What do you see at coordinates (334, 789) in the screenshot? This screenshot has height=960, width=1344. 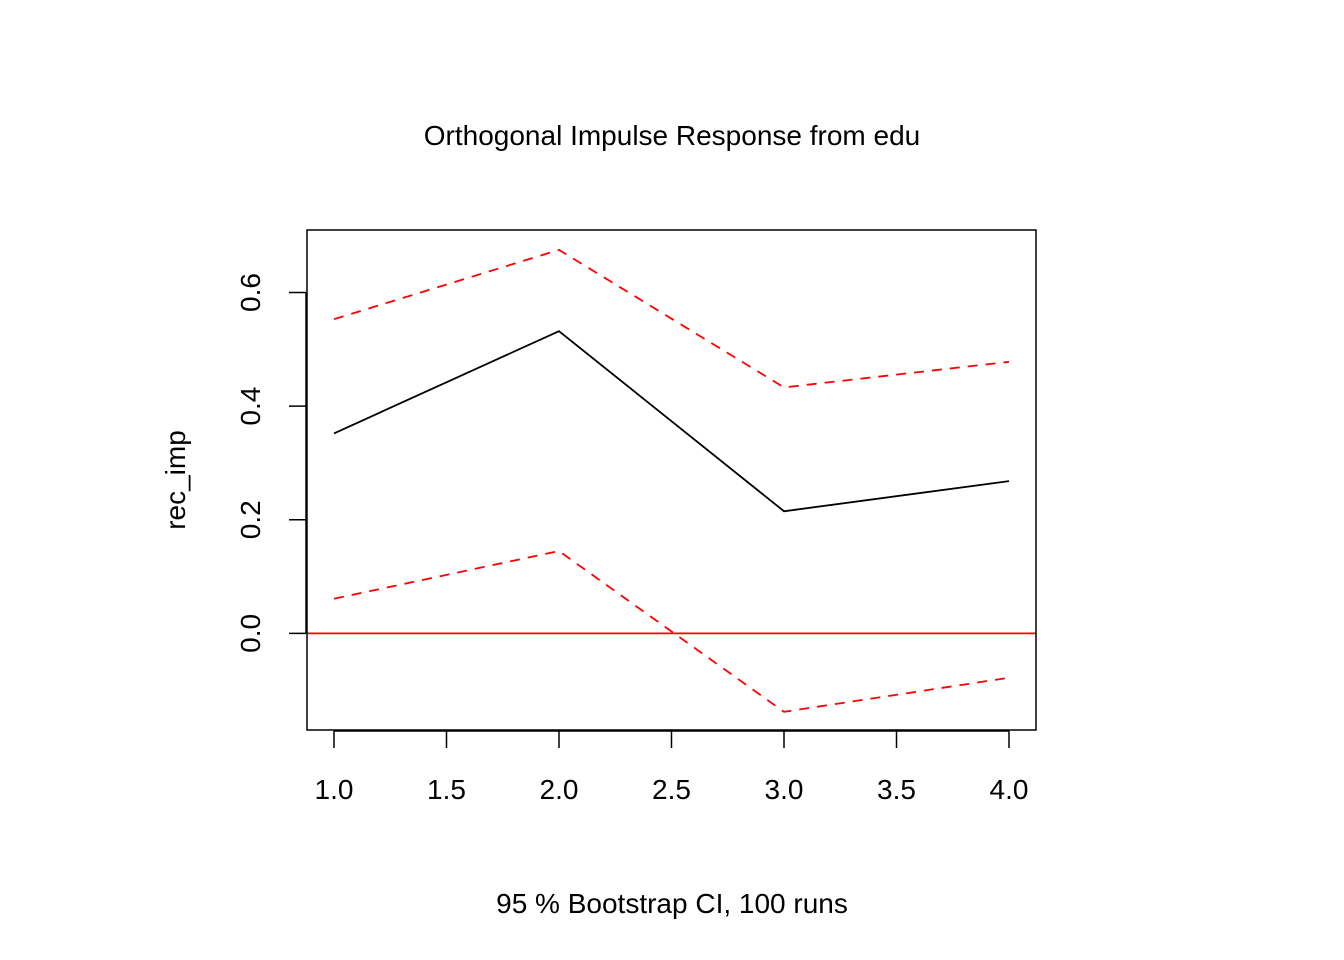 I see `x-tick-label: 1.0` at bounding box center [334, 789].